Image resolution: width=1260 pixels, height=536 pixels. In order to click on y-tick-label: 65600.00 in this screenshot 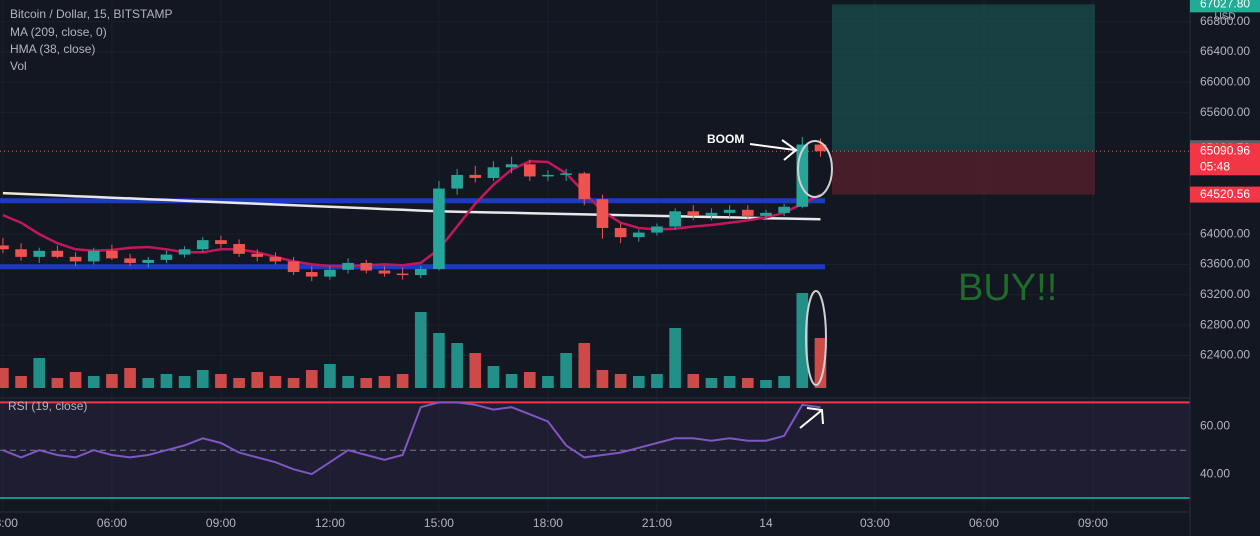, I will do `click(1225, 112)`.